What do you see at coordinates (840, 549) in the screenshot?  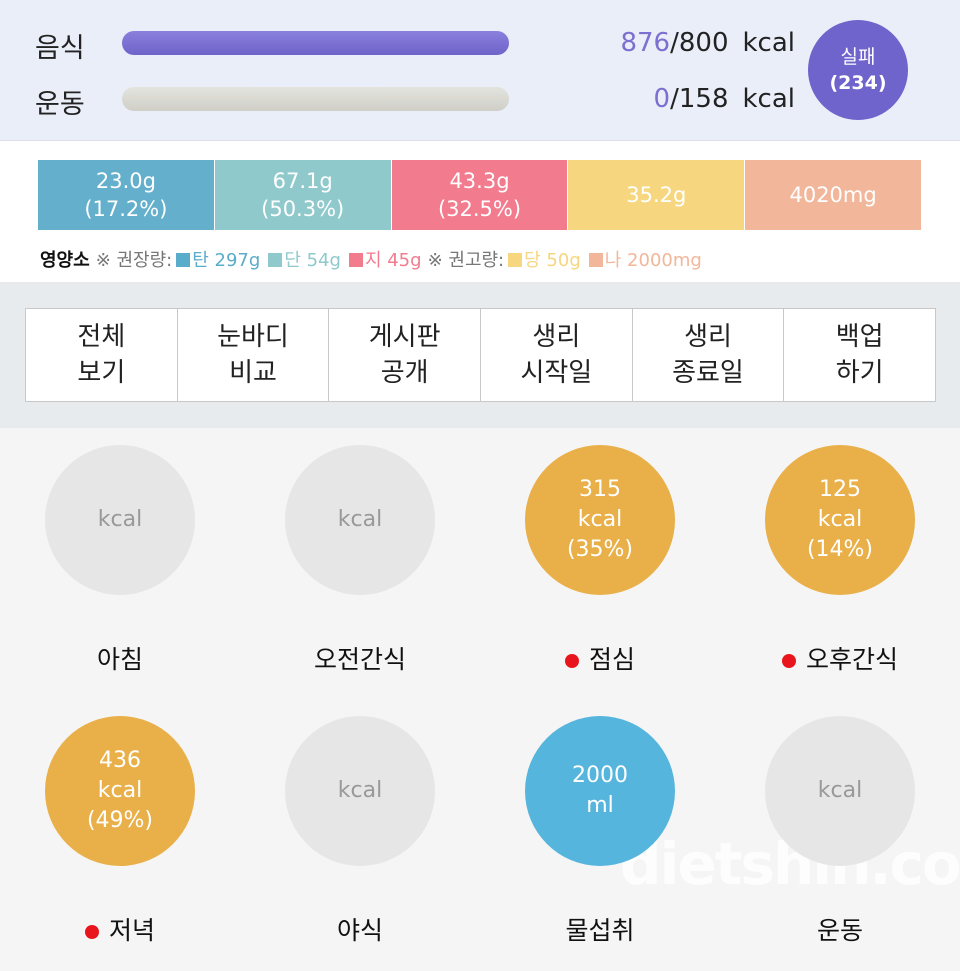 I see `circle-text: (14%)` at bounding box center [840, 549].